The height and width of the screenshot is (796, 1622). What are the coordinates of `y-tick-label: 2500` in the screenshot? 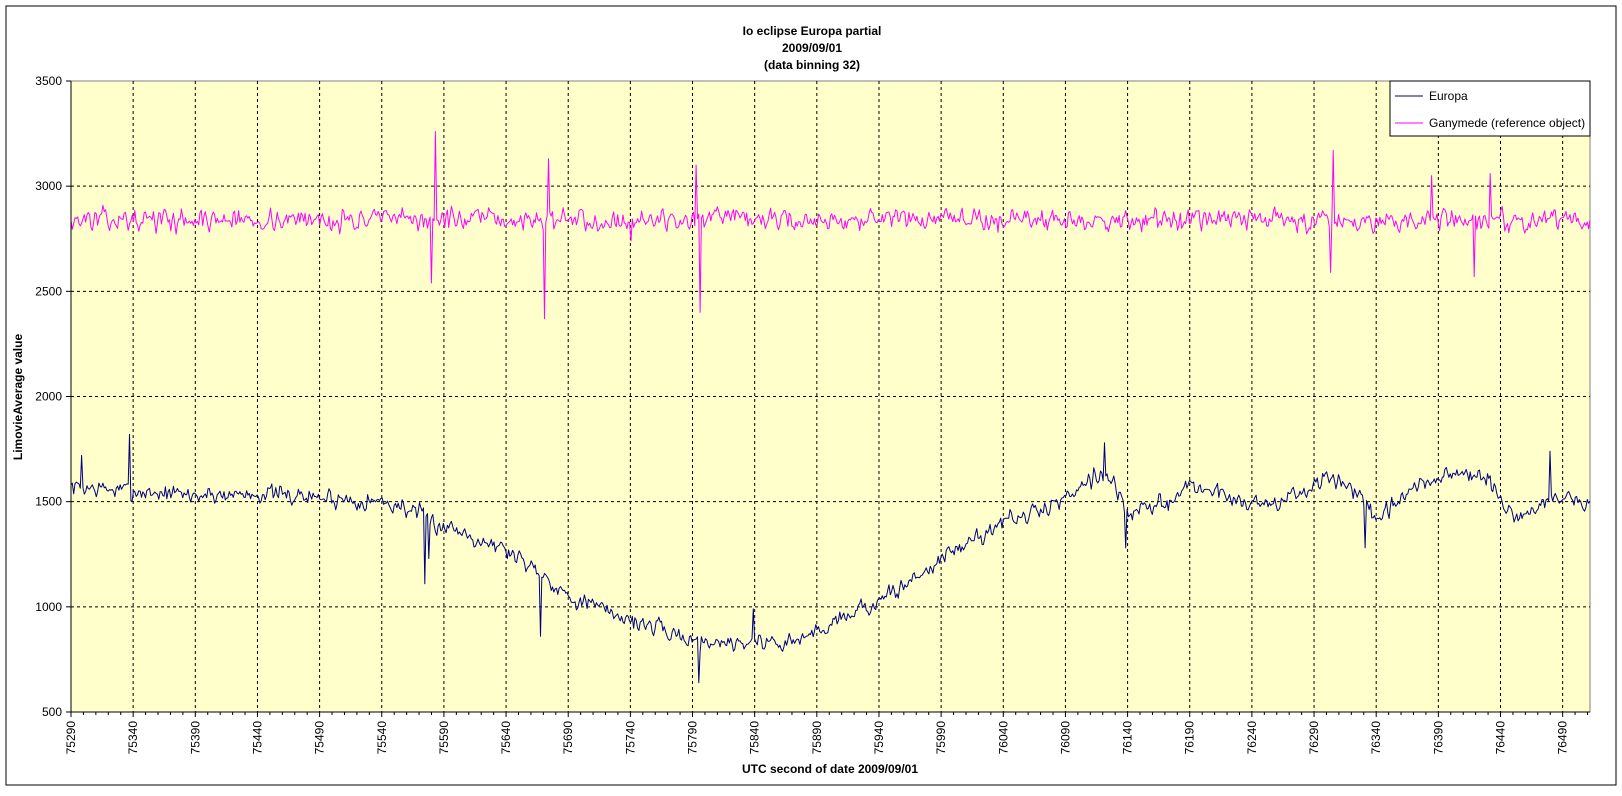 It's located at (48, 291).